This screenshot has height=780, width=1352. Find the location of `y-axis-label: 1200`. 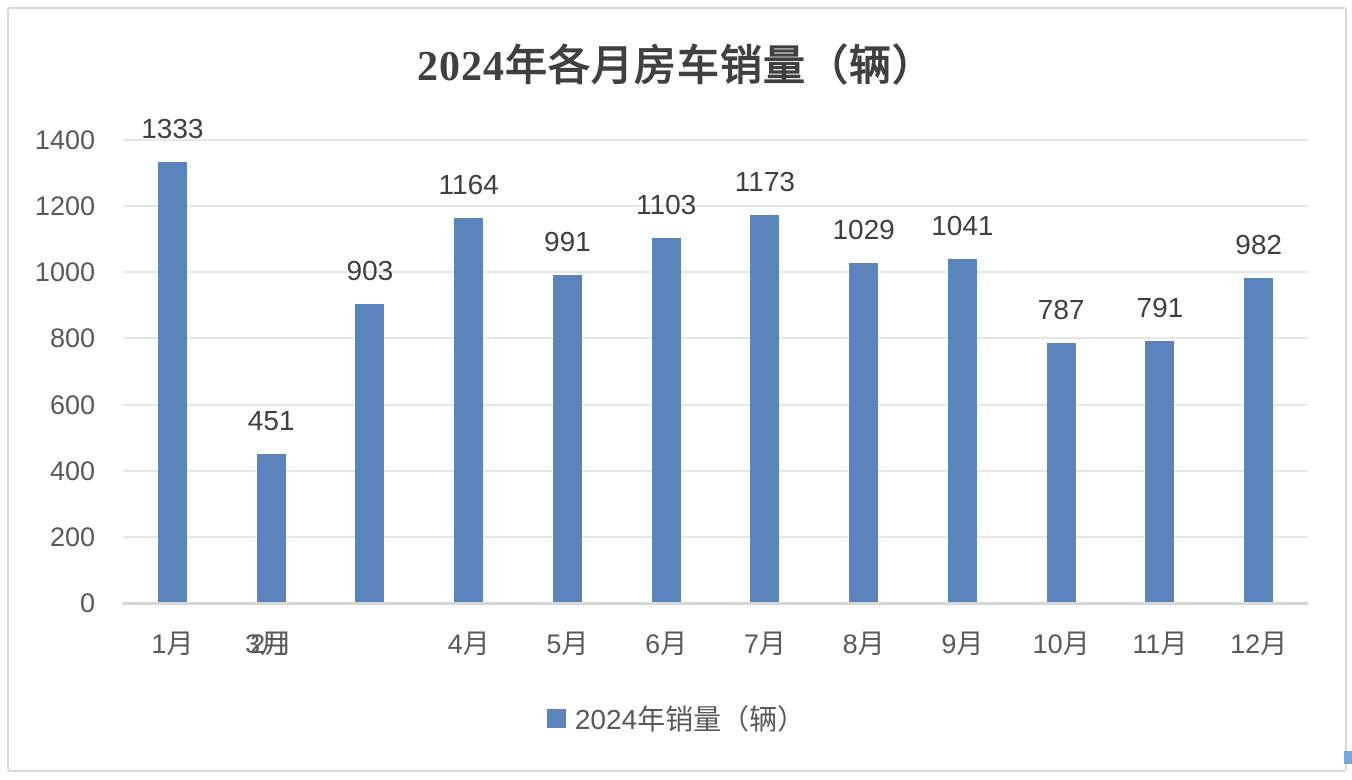

y-axis-label: 1200 is located at coordinates (64, 206).